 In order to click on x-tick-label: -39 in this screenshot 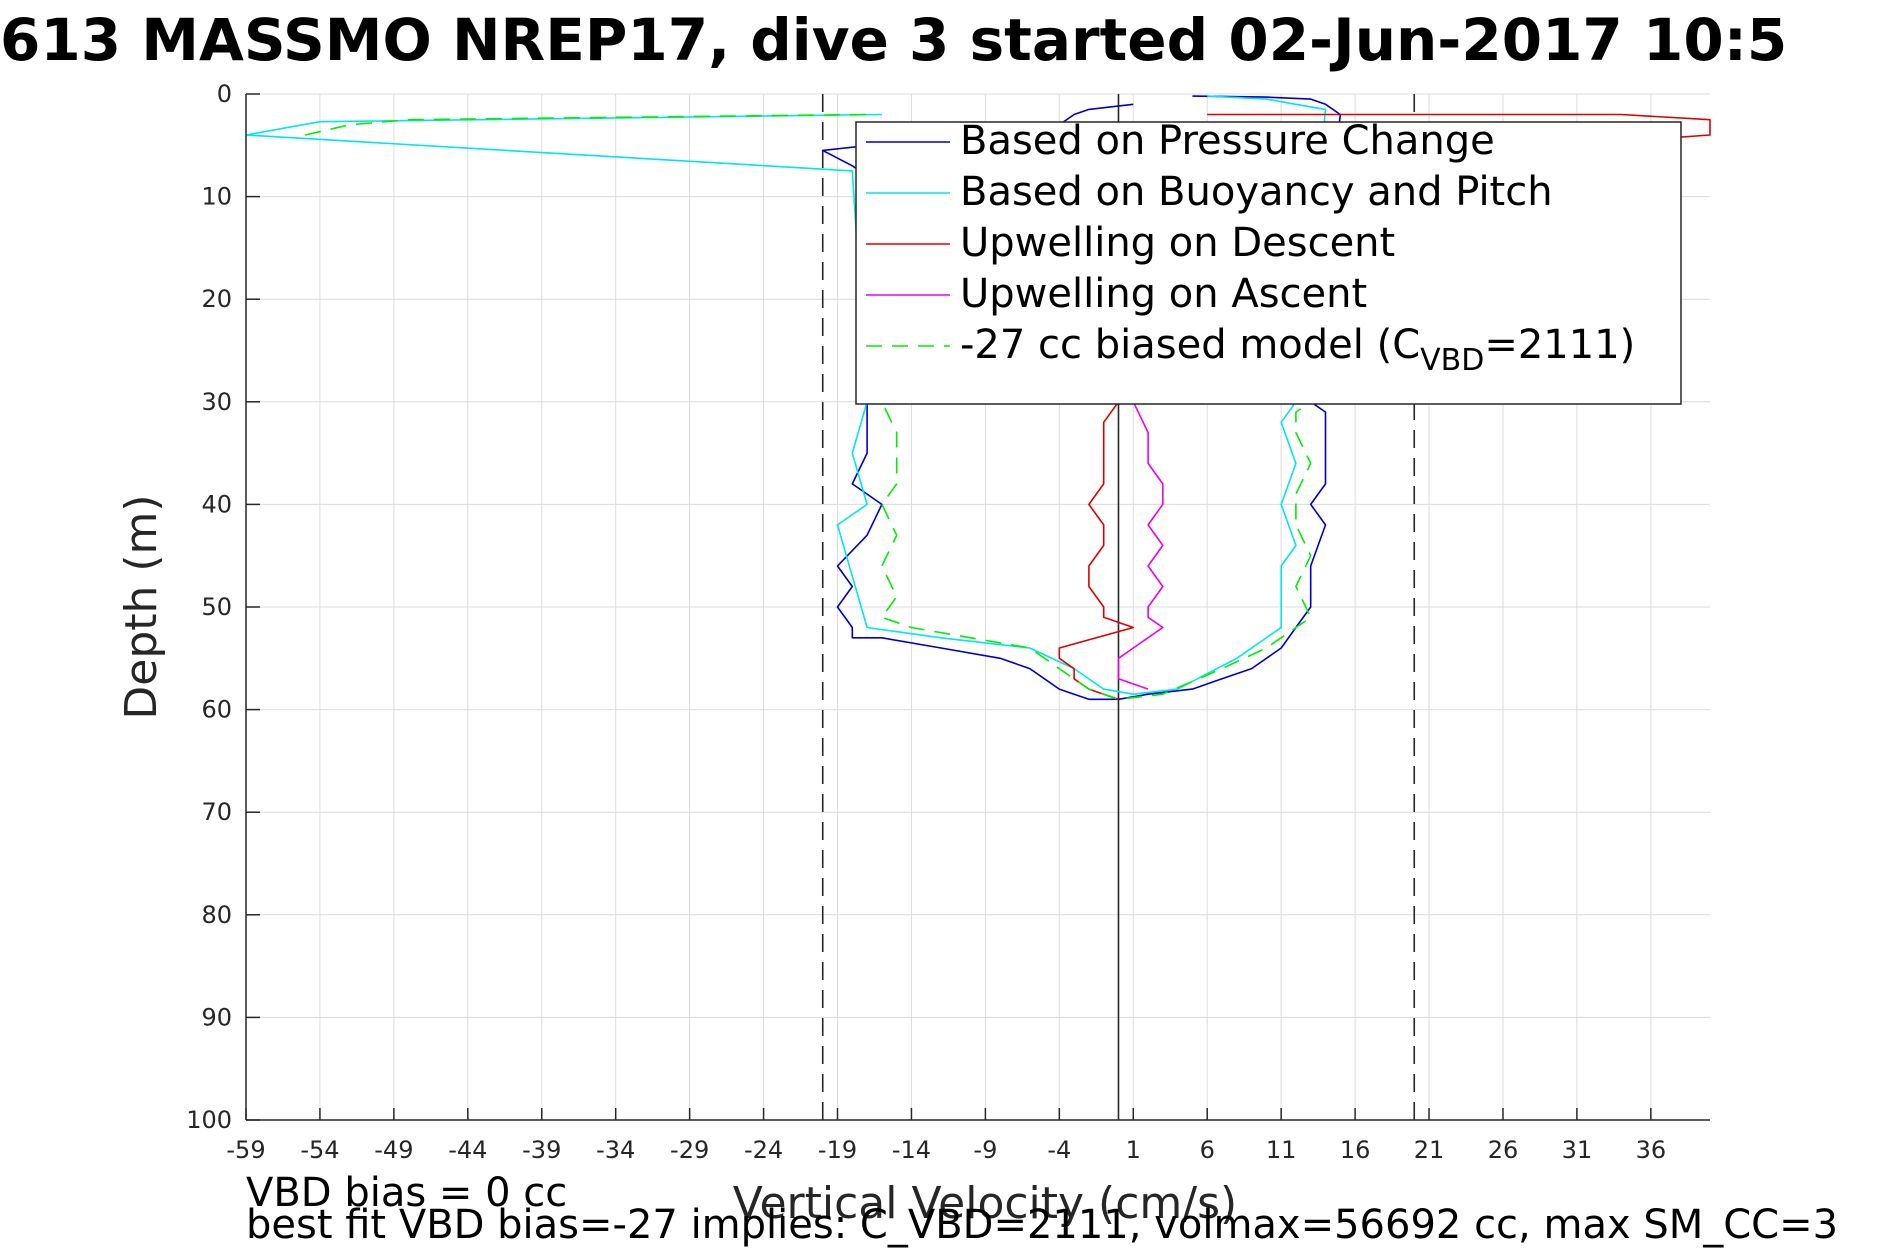, I will do `click(541, 1150)`.